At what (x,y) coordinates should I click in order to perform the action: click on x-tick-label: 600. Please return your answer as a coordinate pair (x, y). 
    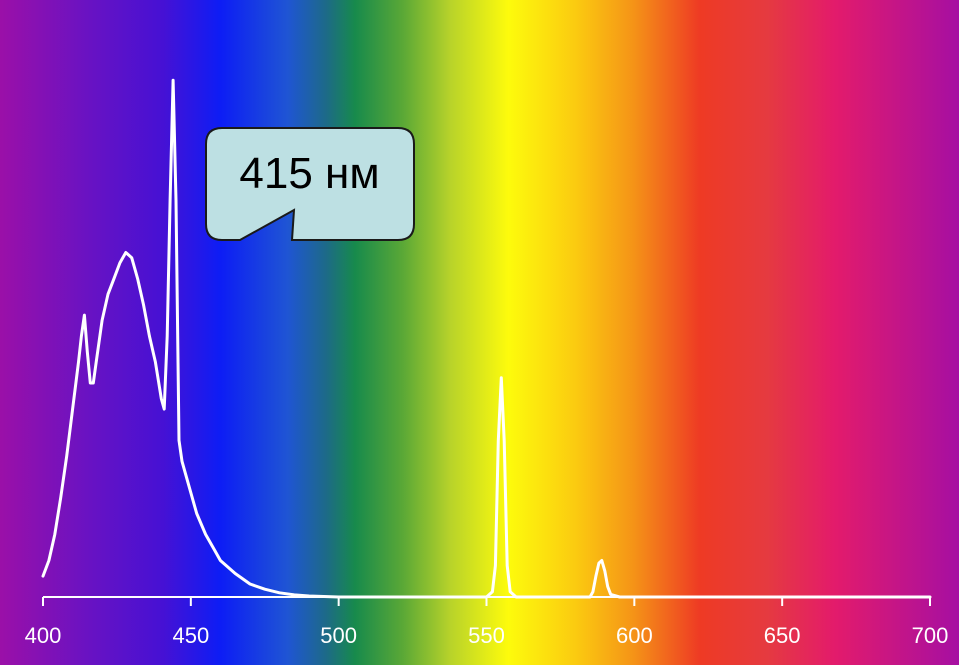
    Looking at the image, I should click on (634, 635).